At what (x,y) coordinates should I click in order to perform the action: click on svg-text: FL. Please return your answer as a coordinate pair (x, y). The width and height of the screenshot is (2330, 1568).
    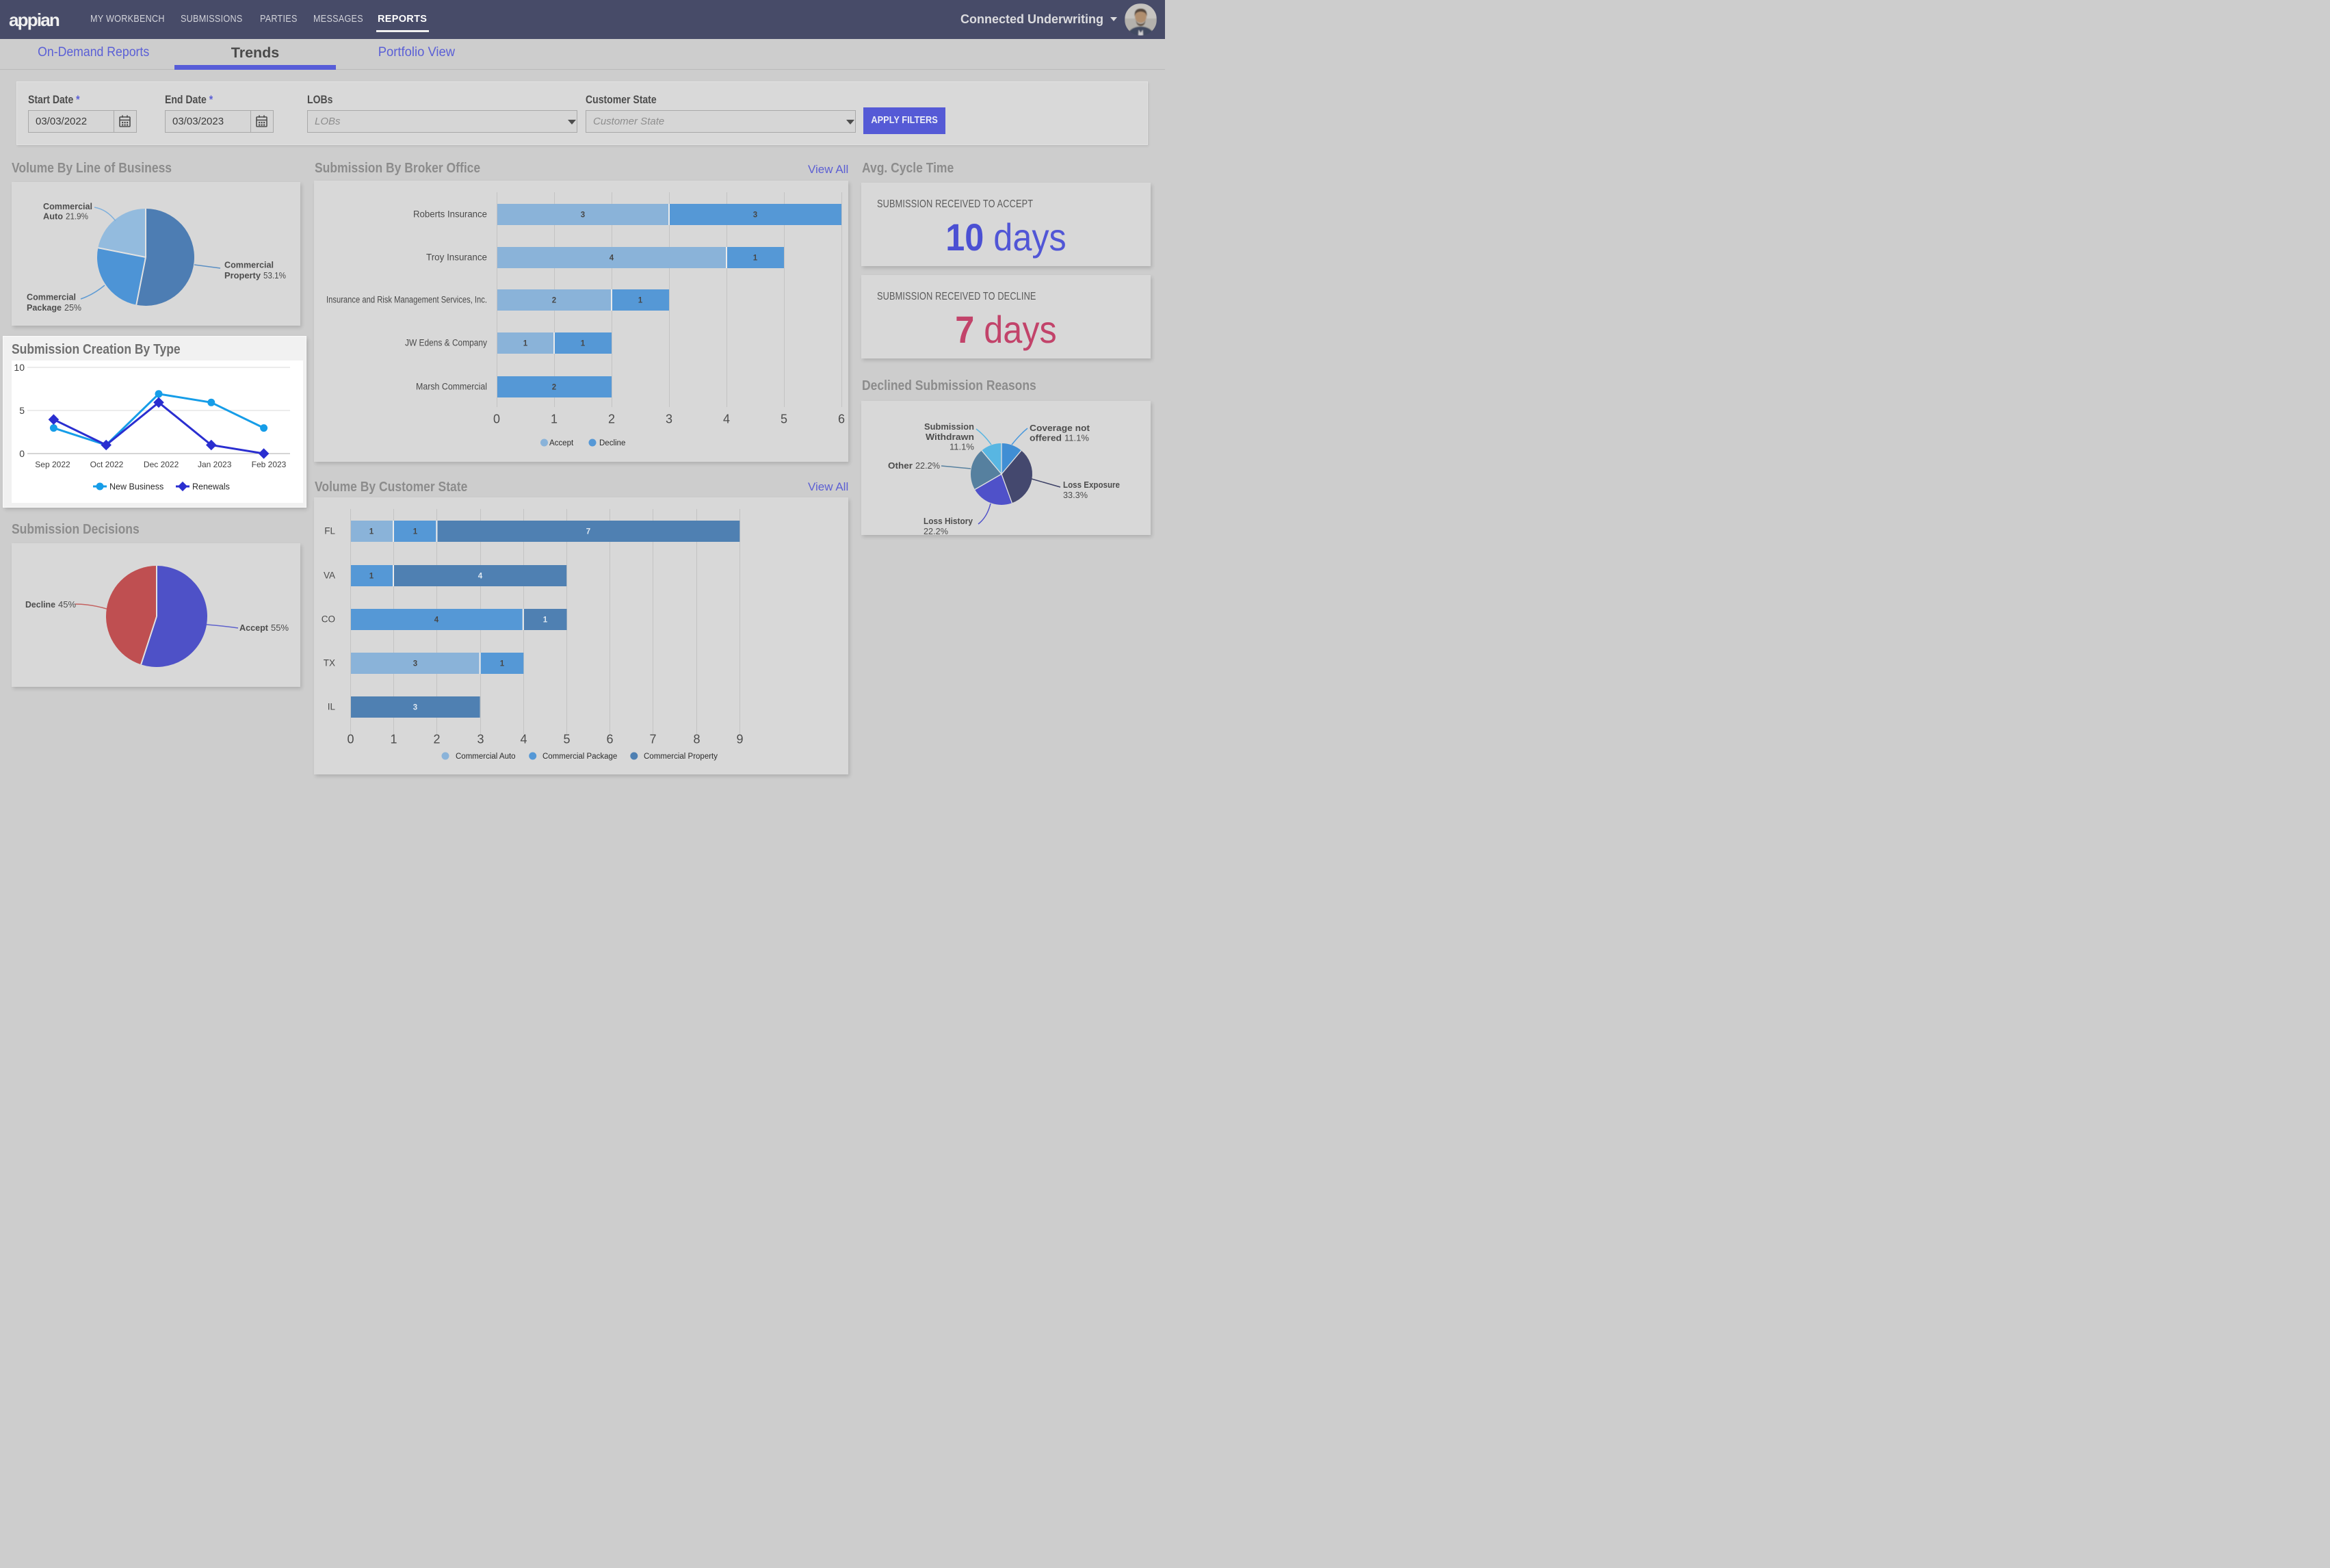
    Looking at the image, I should click on (329, 531).